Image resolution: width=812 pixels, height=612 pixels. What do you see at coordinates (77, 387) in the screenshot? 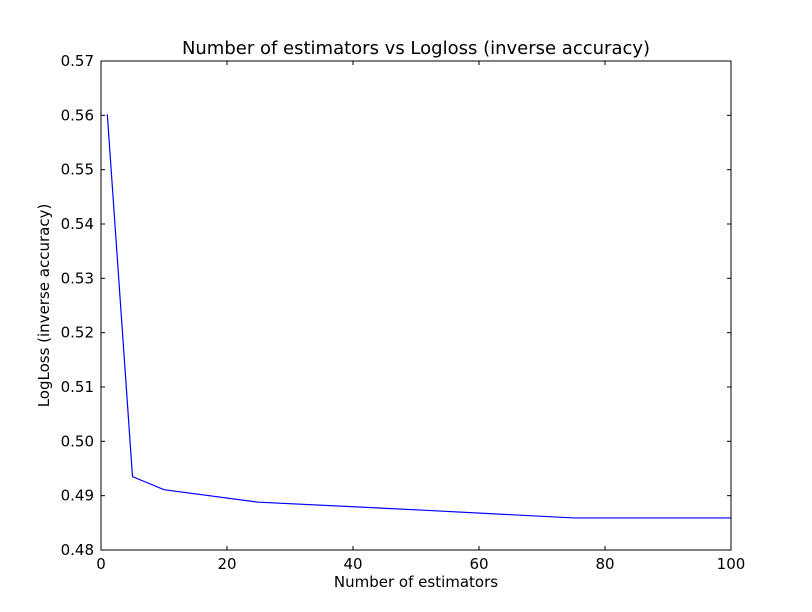
I see `y-tick-label: 0.51` at bounding box center [77, 387].